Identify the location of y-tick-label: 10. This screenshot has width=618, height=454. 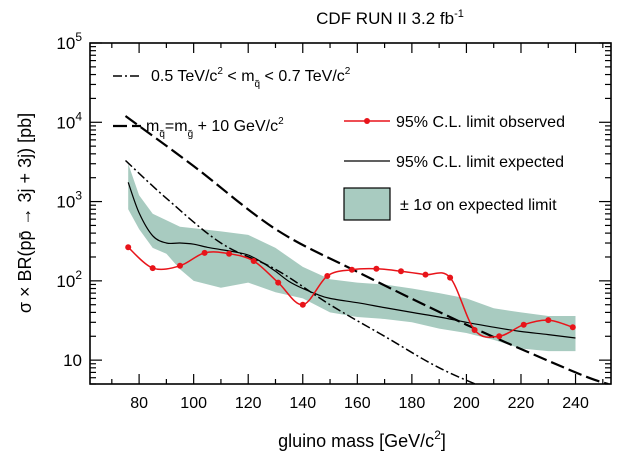
(72, 360).